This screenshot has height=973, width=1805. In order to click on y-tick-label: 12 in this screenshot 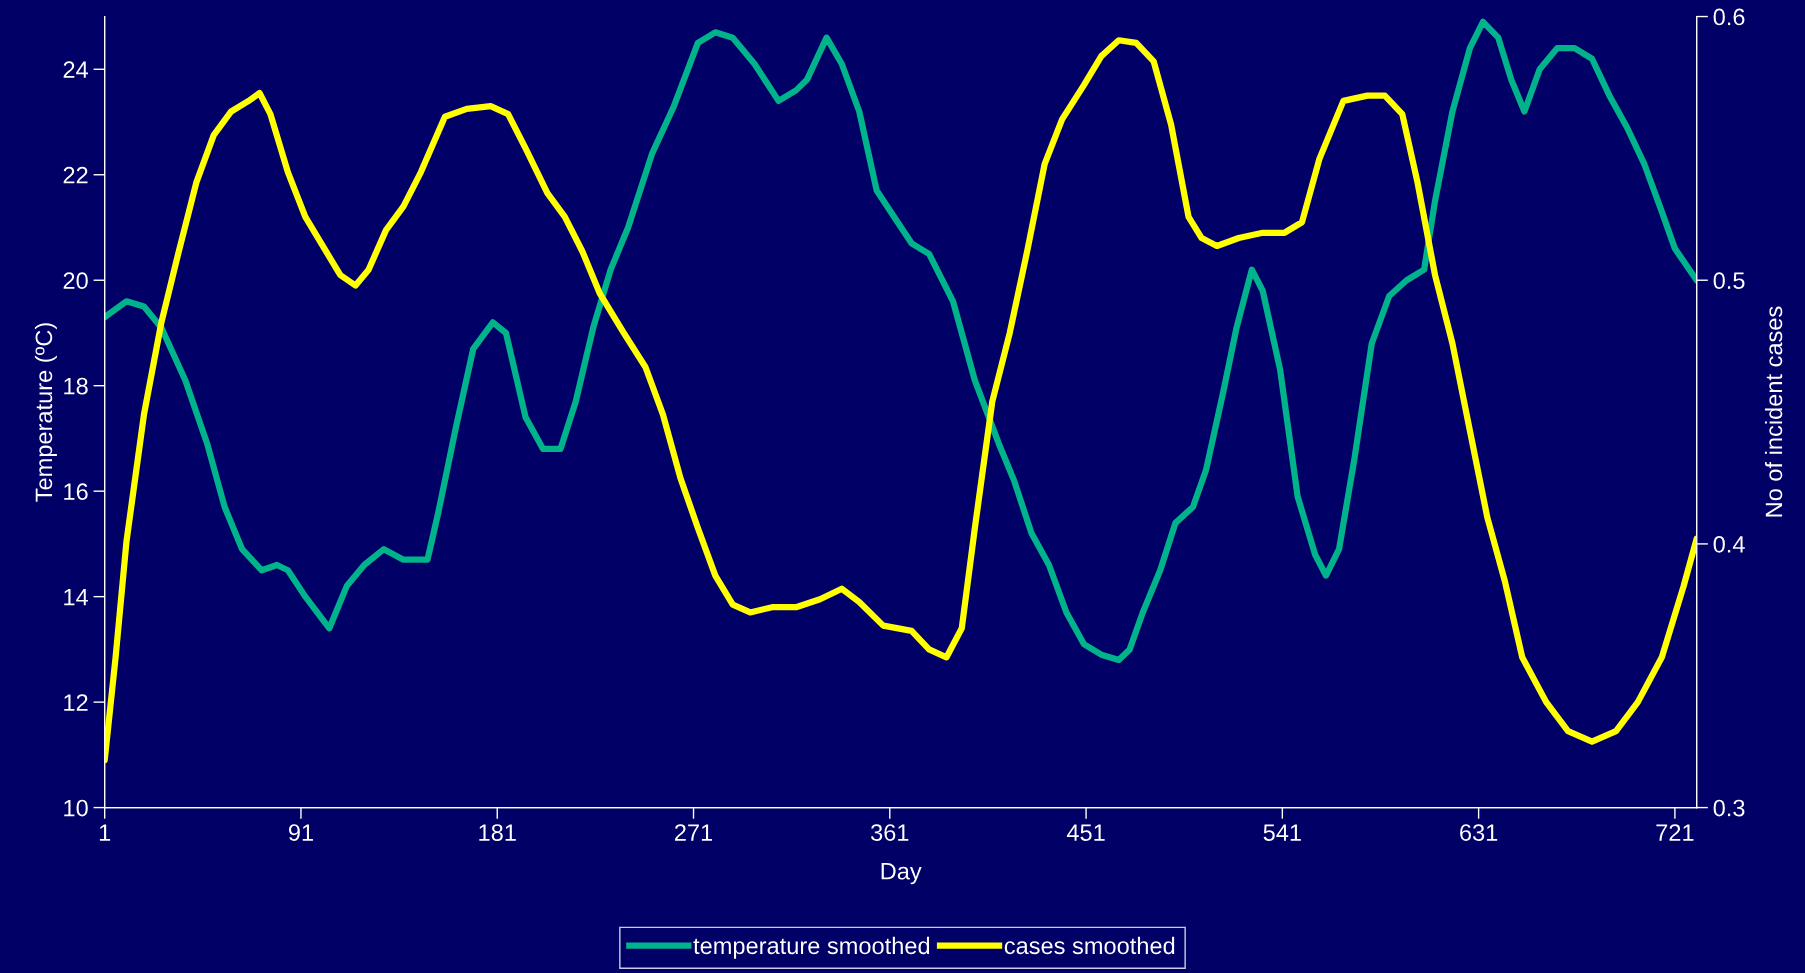, I will do `click(76, 702)`.